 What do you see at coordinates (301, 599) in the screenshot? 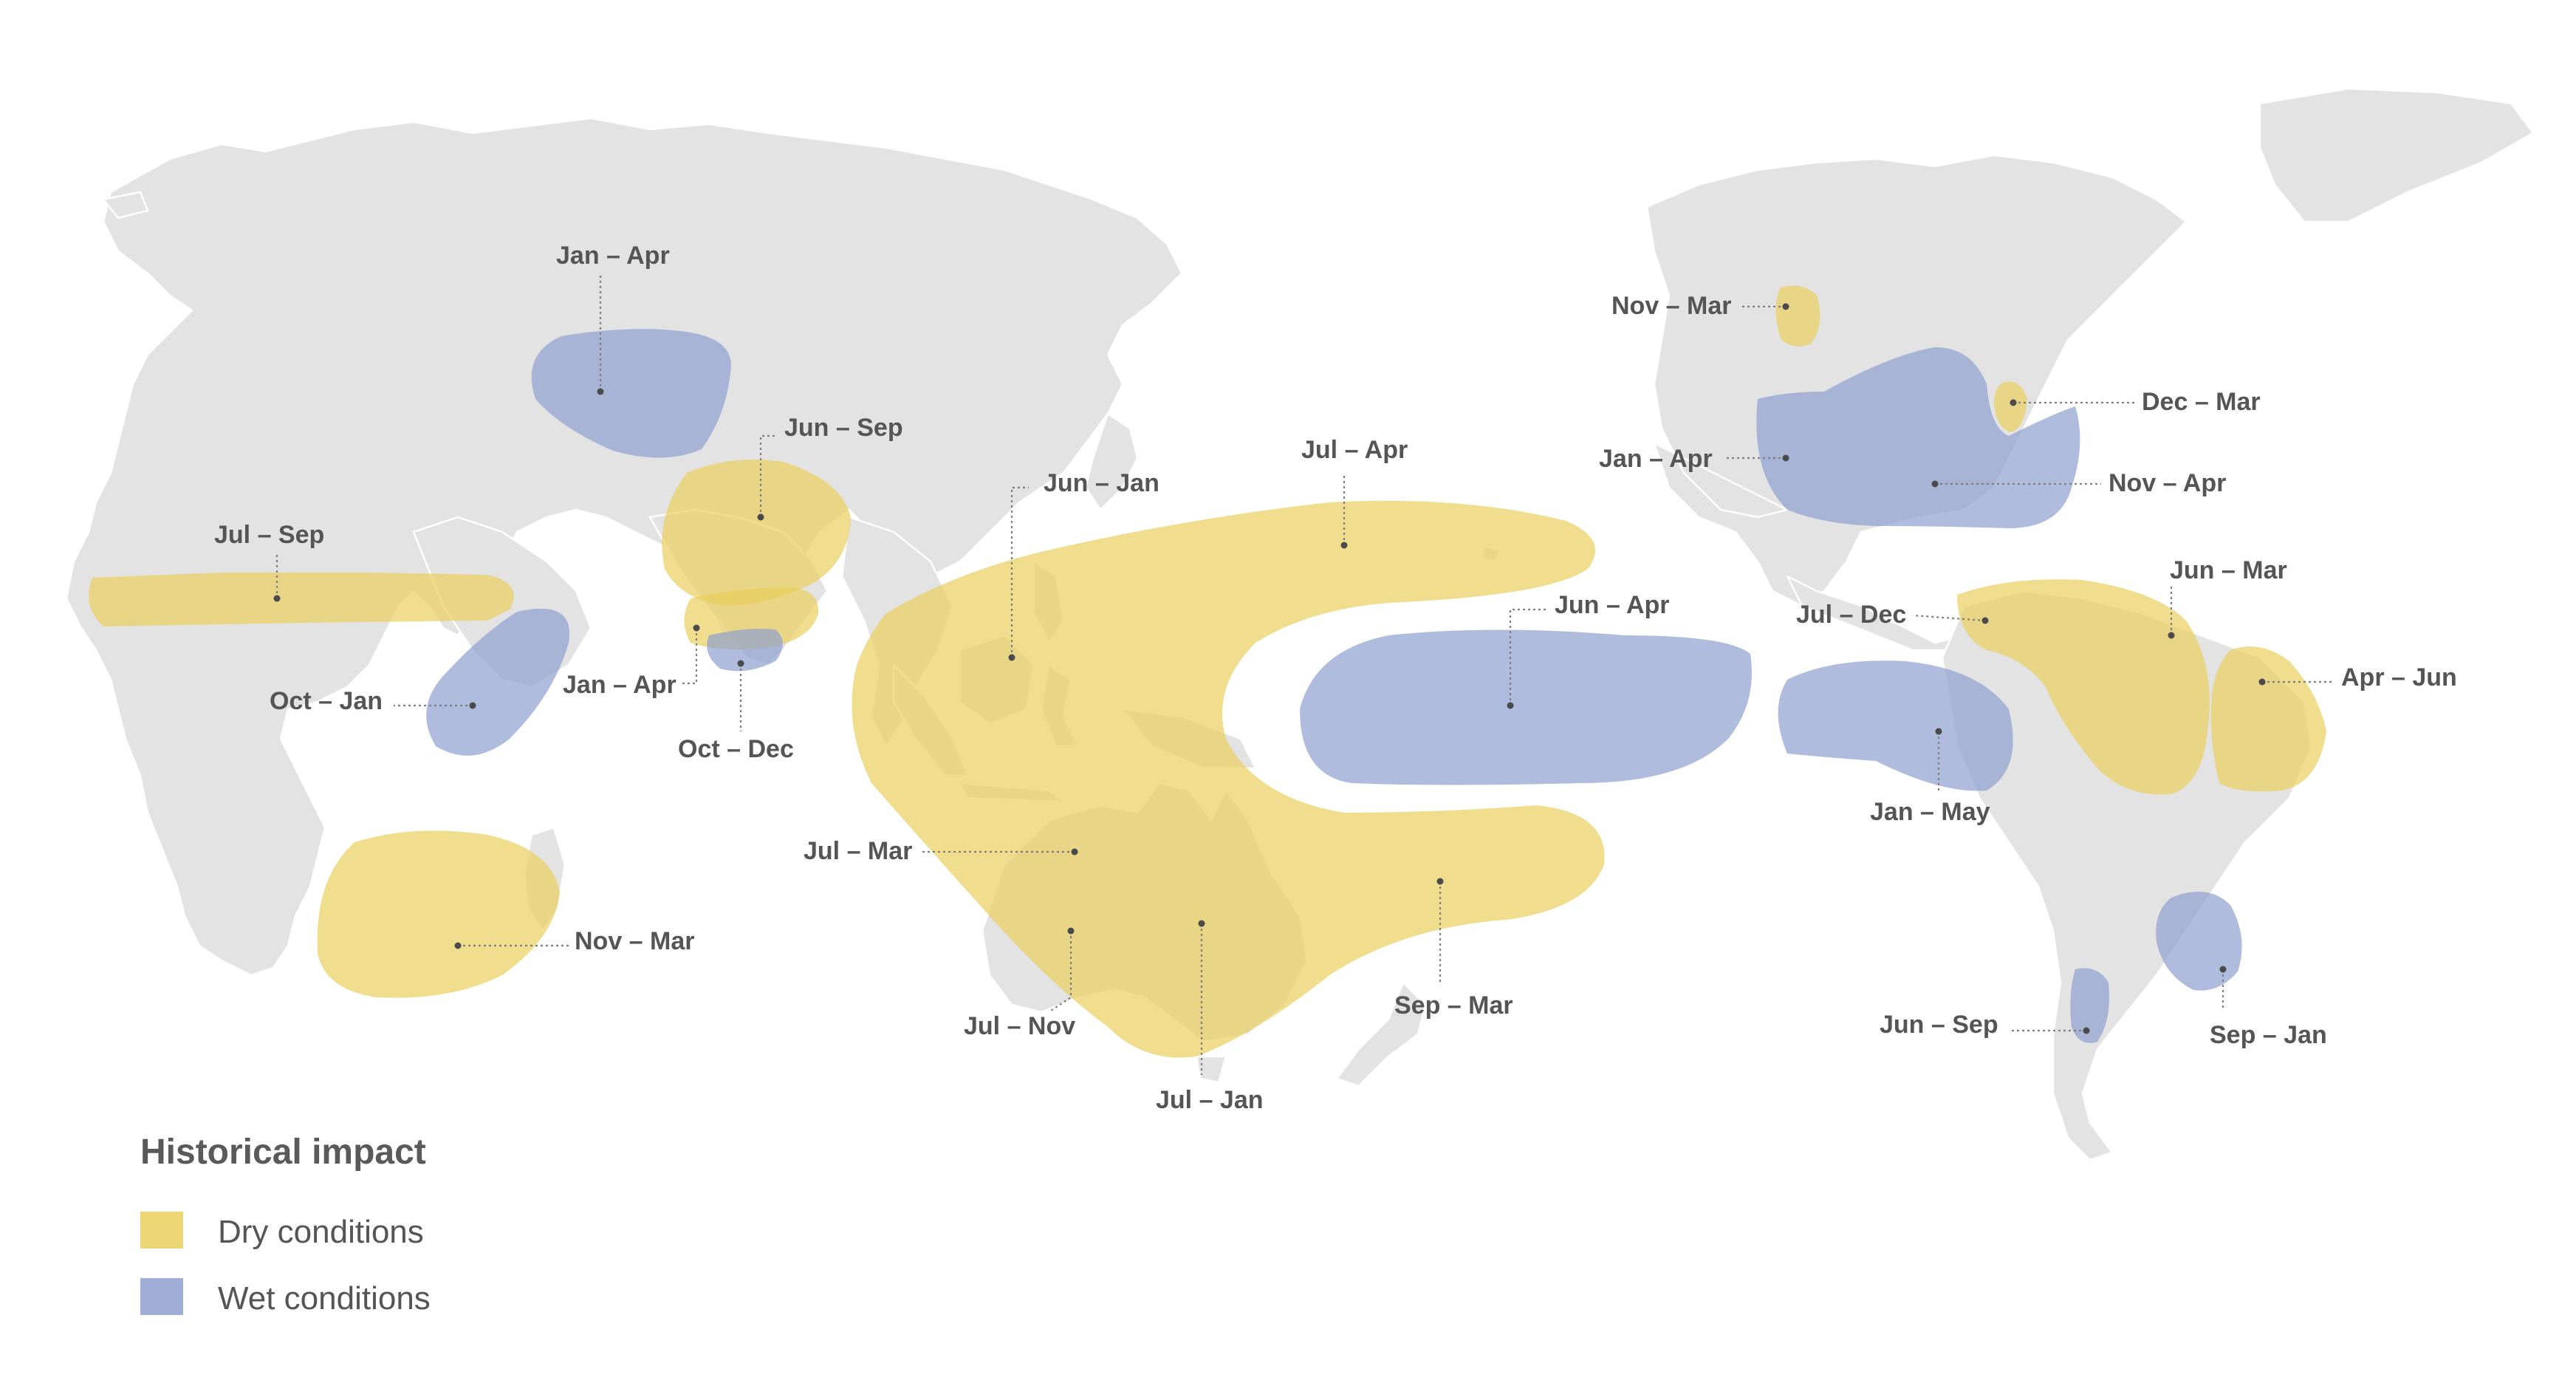
I see `region-west-sahel` at bounding box center [301, 599].